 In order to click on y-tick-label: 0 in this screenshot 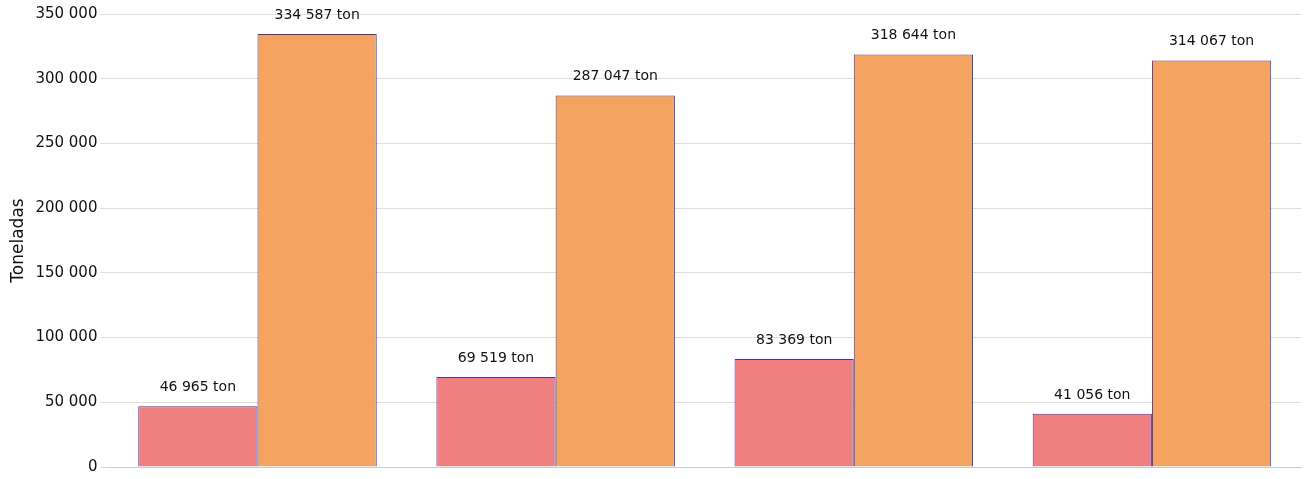, I will do `click(92, 465)`.